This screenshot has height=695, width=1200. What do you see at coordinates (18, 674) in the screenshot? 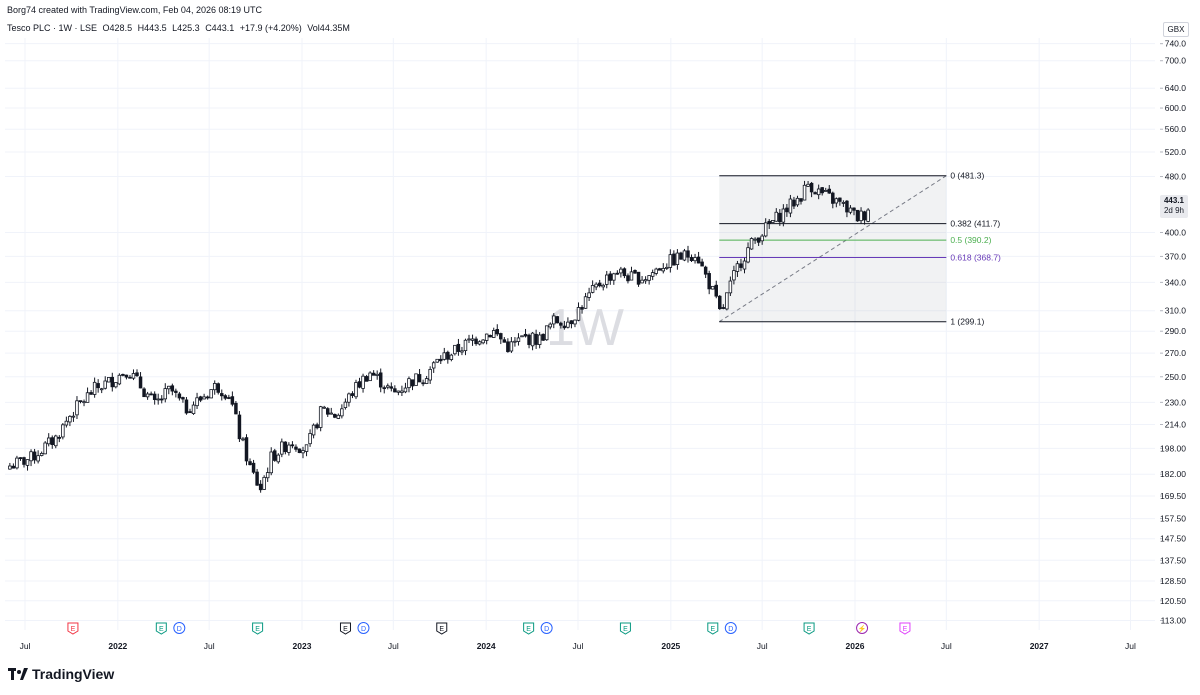
I see `tradingview-logo-icon` at bounding box center [18, 674].